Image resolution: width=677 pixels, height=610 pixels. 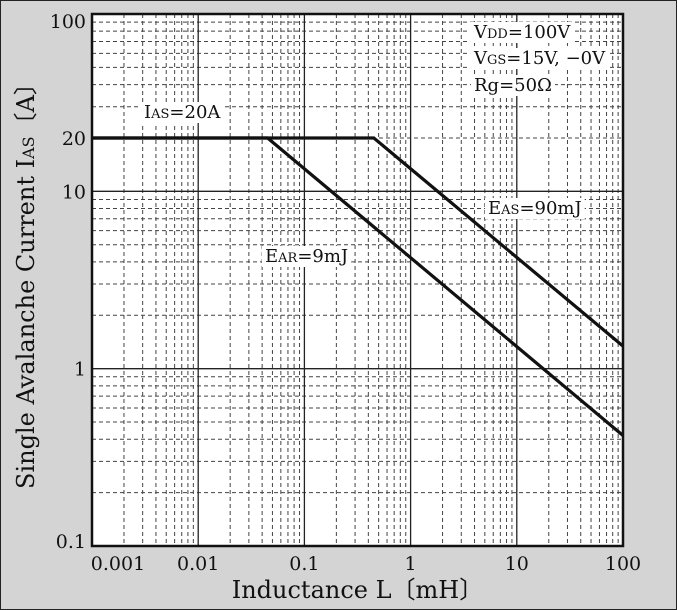 I want to click on x-tick-label: 0.1, so click(x=304, y=564).